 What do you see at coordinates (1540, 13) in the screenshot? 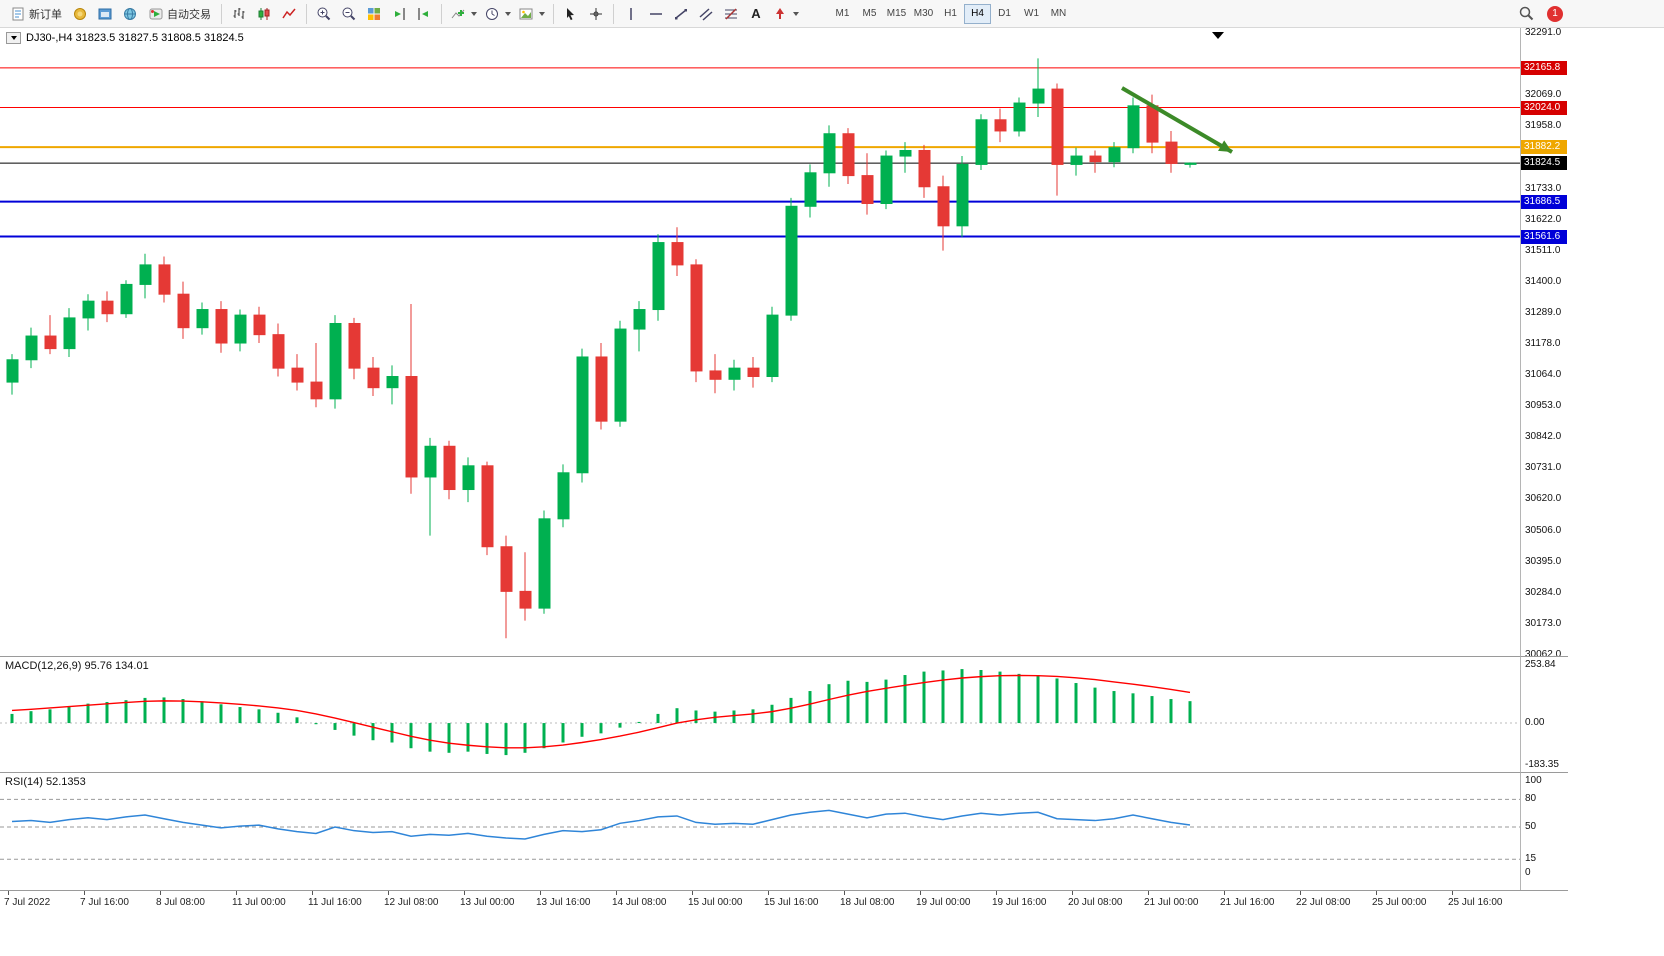
I see `toolbar-right-group: 1` at bounding box center [1540, 13].